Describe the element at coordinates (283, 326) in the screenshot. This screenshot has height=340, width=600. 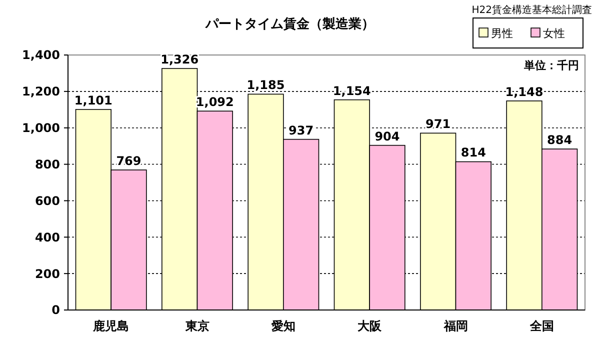
I see `x-tick-label: 愛知` at that location.